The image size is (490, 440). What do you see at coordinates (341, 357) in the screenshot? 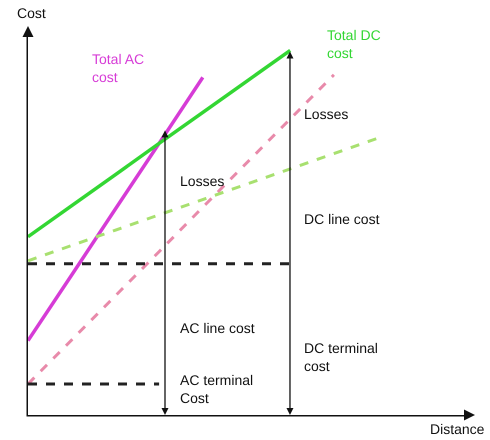
I see `annotation: DC terminal cost` at bounding box center [341, 357].